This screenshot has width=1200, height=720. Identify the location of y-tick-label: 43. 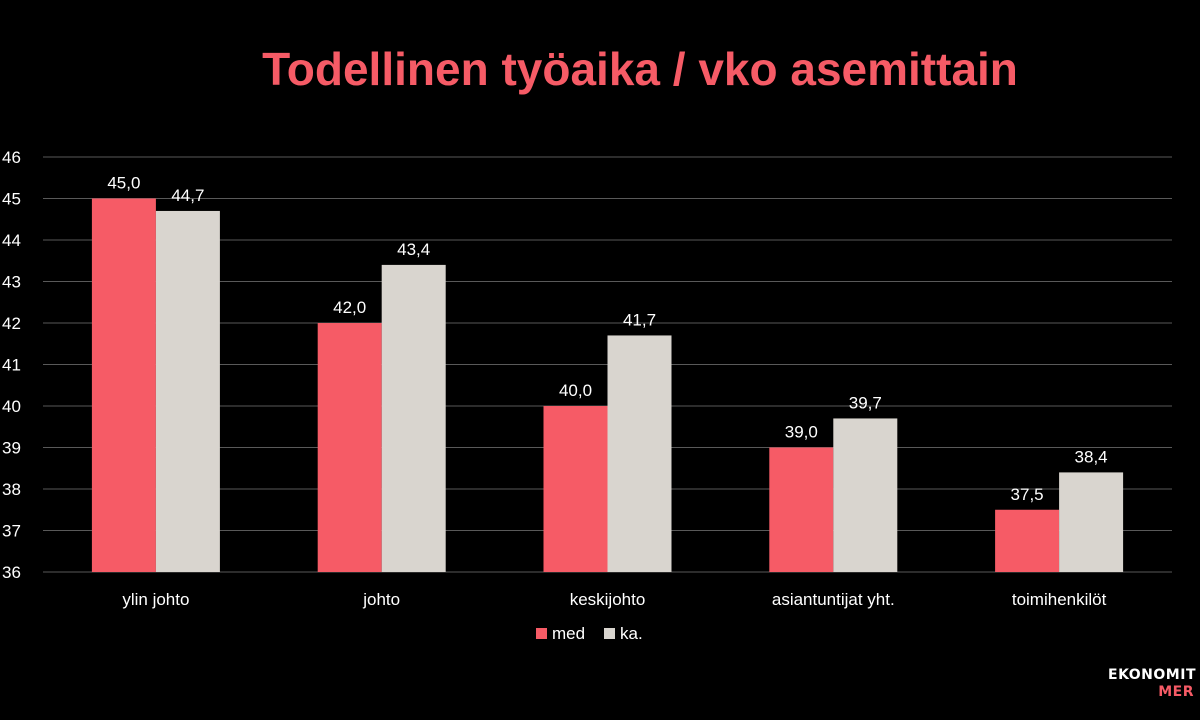
(11, 282).